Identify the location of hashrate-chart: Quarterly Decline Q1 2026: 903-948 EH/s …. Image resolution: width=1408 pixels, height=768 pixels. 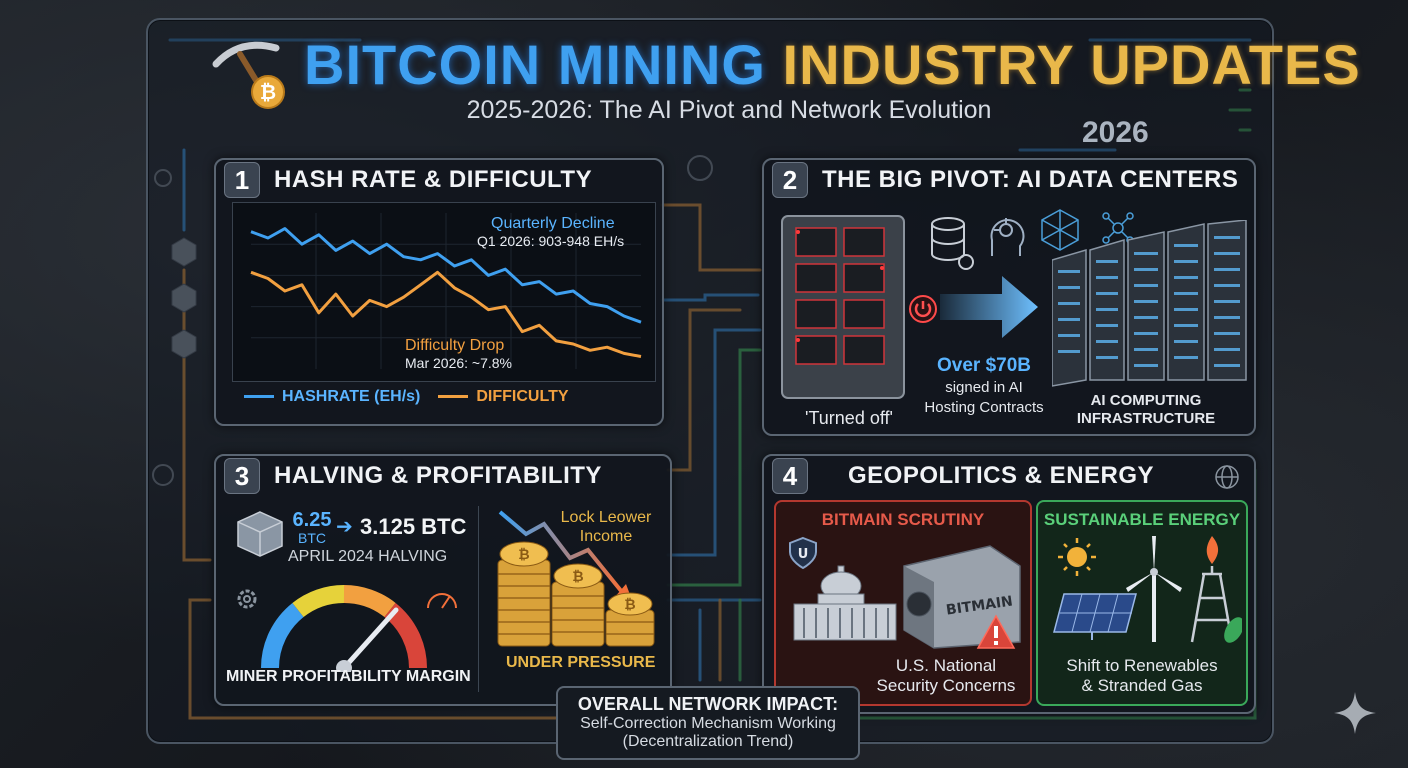
(444, 292).